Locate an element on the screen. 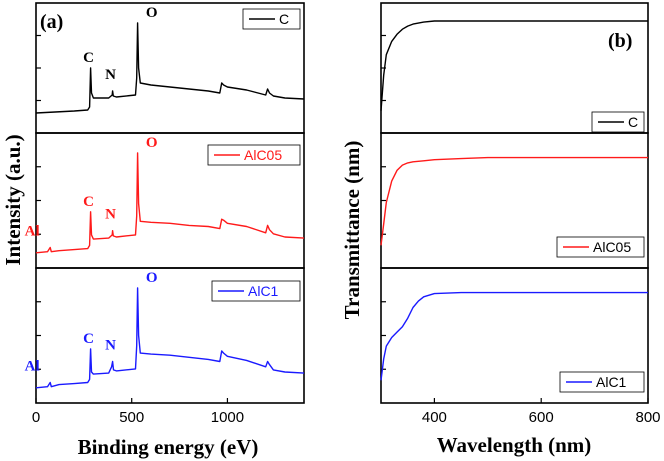 The width and height of the screenshot is (664, 461). legend-label-AlC1-panel-0: AlC1 is located at coordinates (263, 291).